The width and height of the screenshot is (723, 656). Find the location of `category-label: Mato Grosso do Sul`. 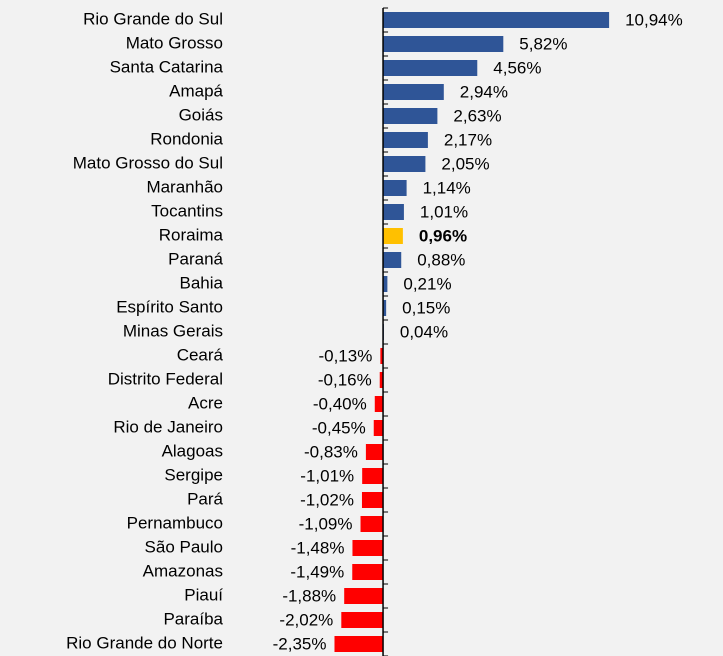

category-label: Mato Grosso do Sul is located at coordinates (148, 162).